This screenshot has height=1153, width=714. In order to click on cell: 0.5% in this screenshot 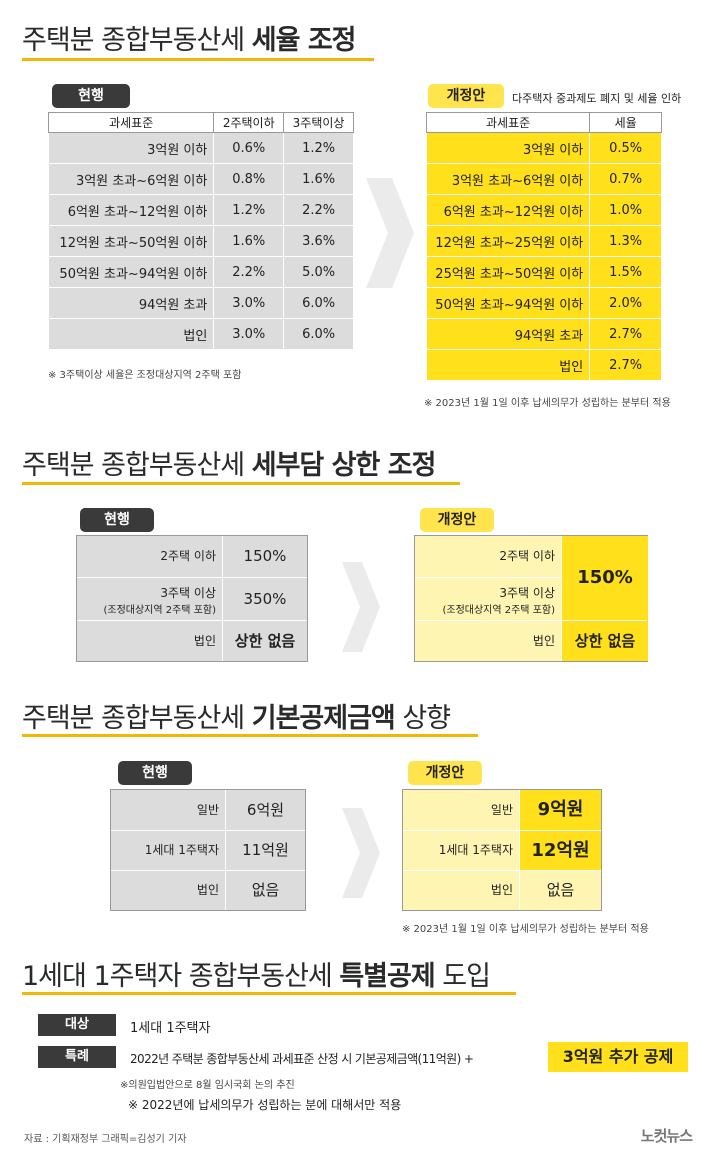, I will do `click(625, 148)`.